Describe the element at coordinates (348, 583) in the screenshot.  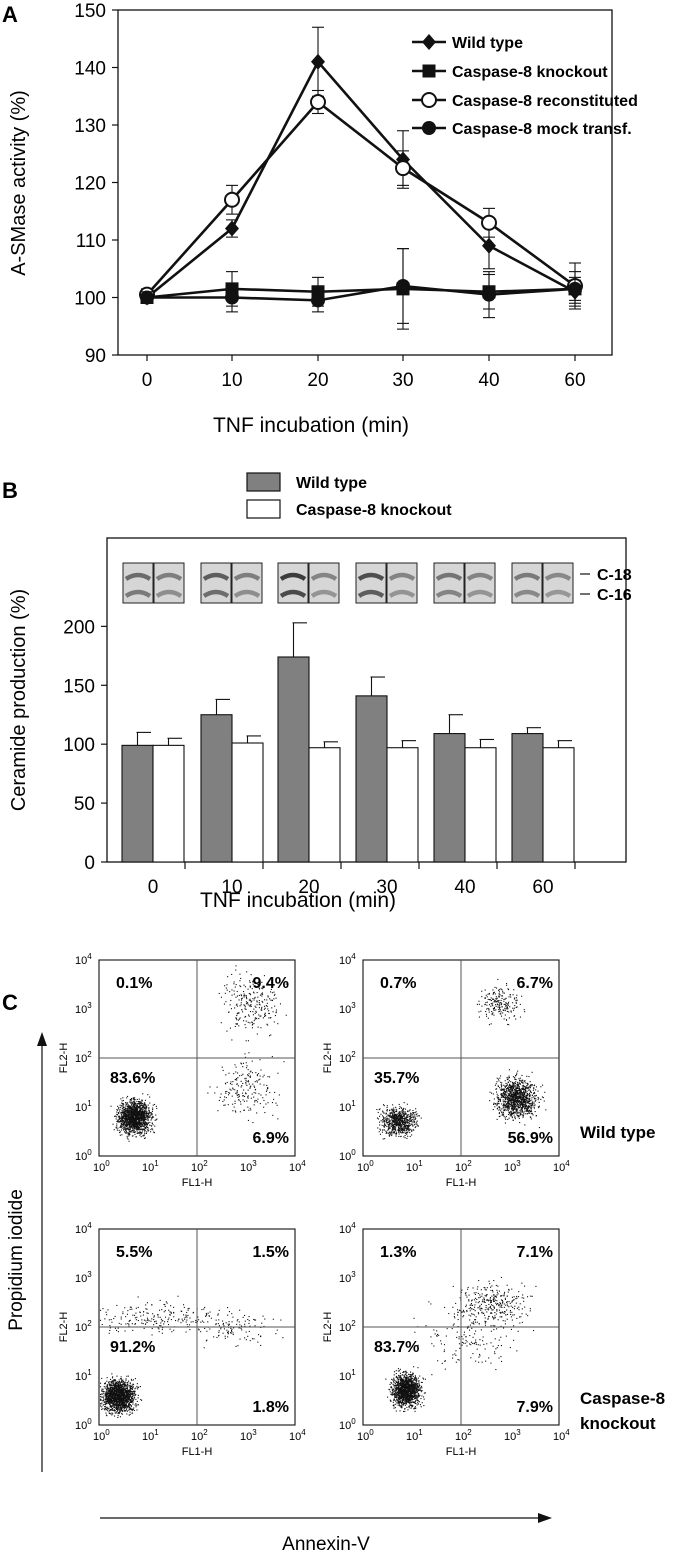
I see `tlc-blot-images` at that location.